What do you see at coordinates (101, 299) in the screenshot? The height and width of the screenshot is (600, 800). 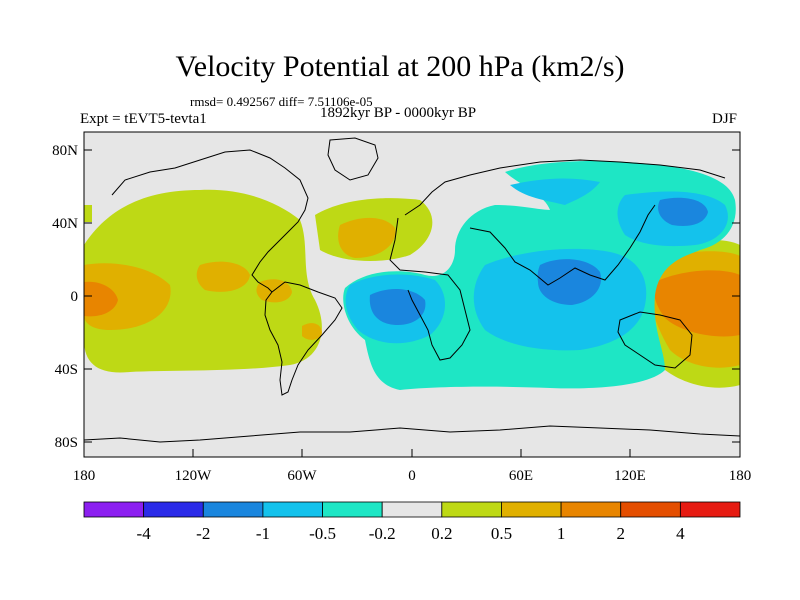 I see `high-positive-east-pacific` at bounding box center [101, 299].